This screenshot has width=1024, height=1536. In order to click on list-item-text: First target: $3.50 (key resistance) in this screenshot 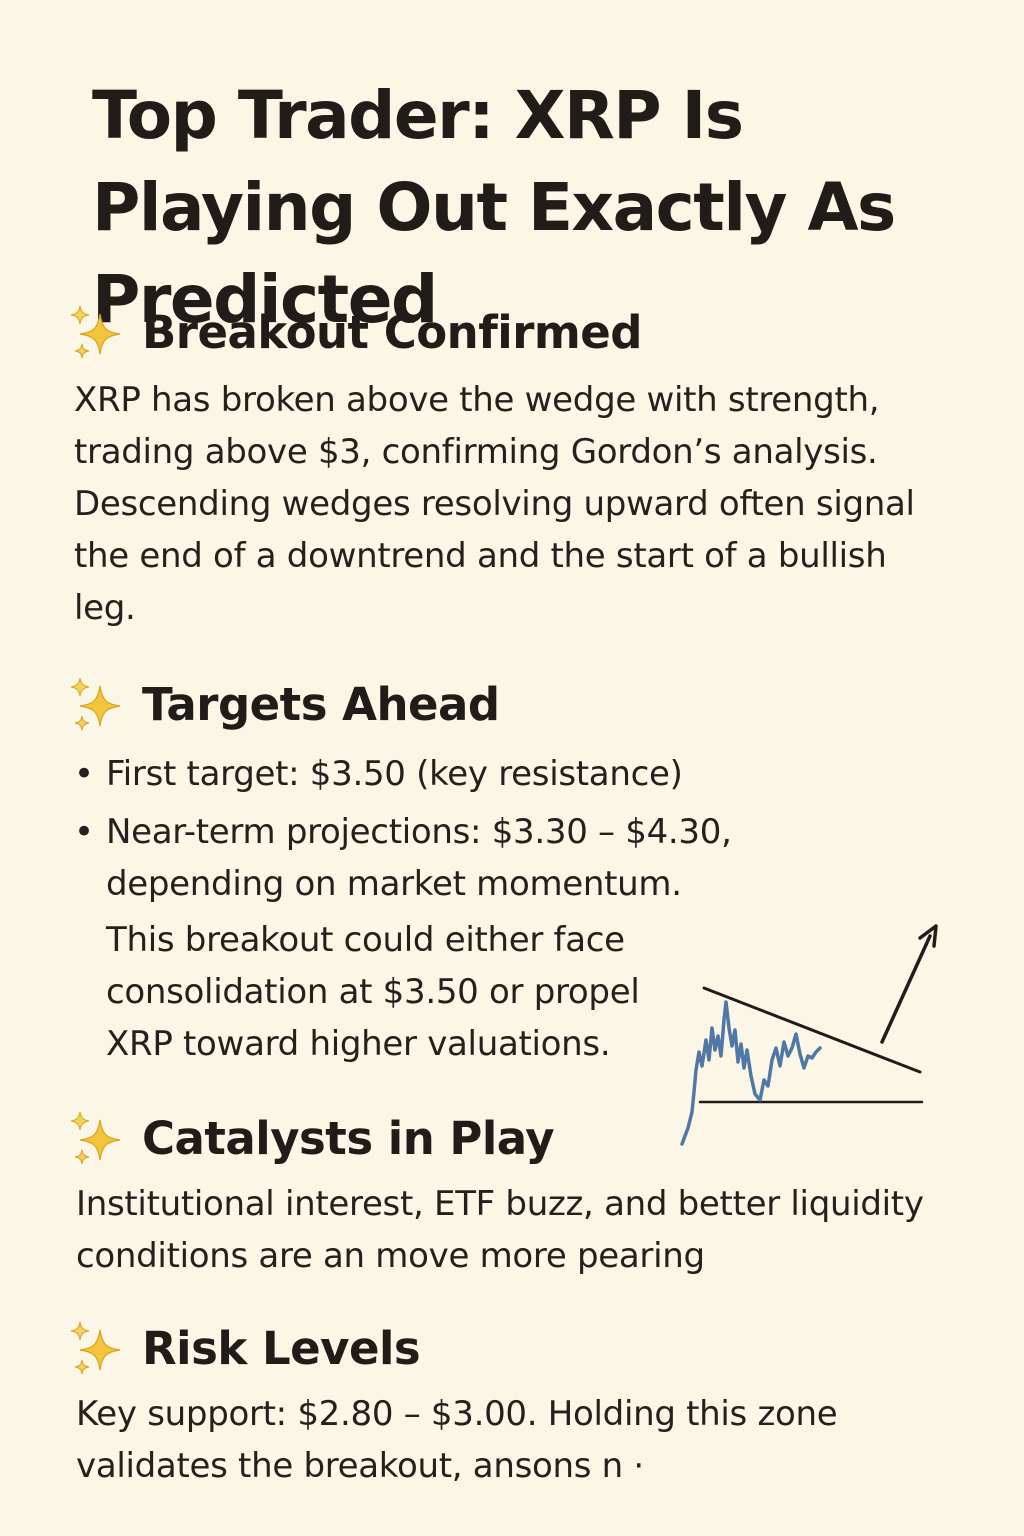, I will do `click(394, 774)`.